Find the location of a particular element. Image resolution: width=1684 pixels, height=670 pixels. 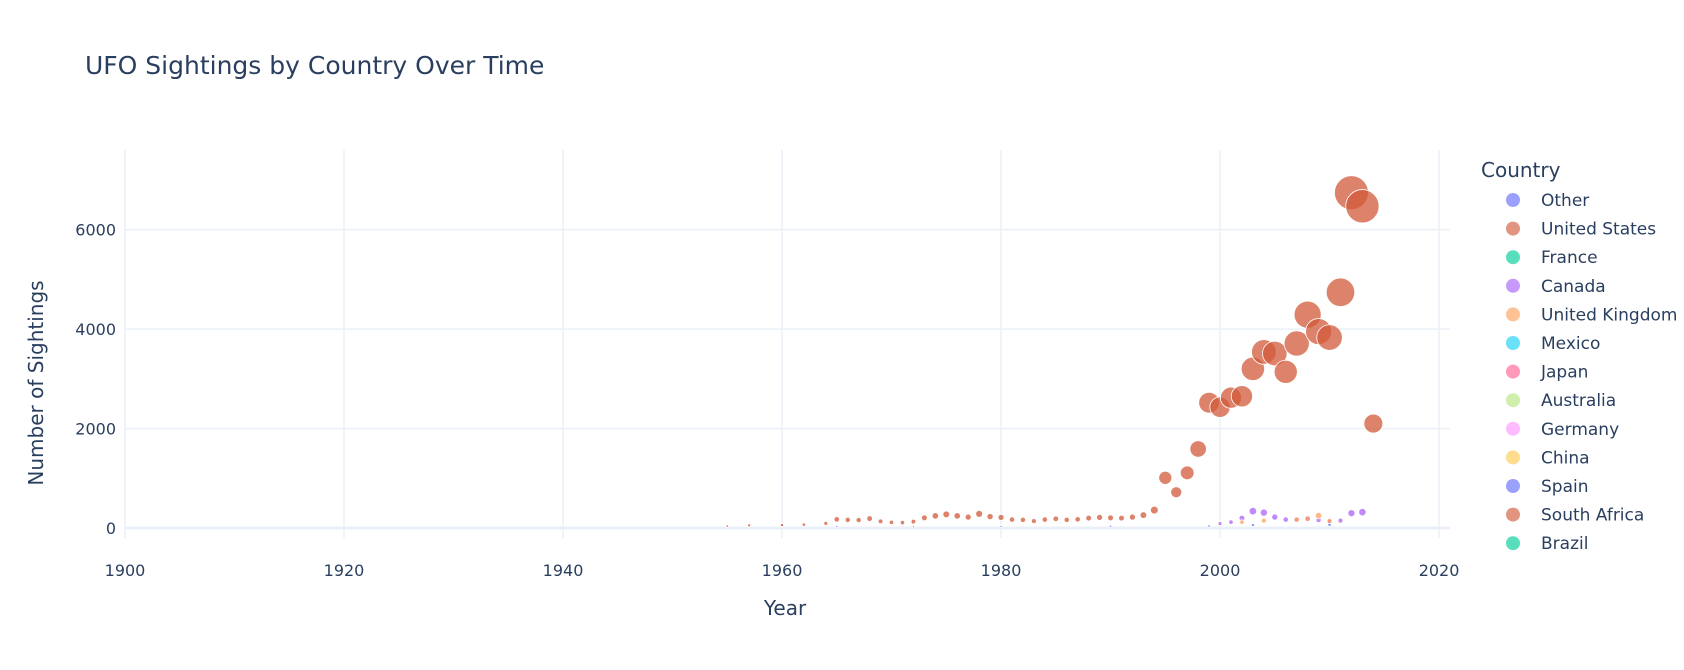

x-tick-label: 1980 is located at coordinates (1001, 570).